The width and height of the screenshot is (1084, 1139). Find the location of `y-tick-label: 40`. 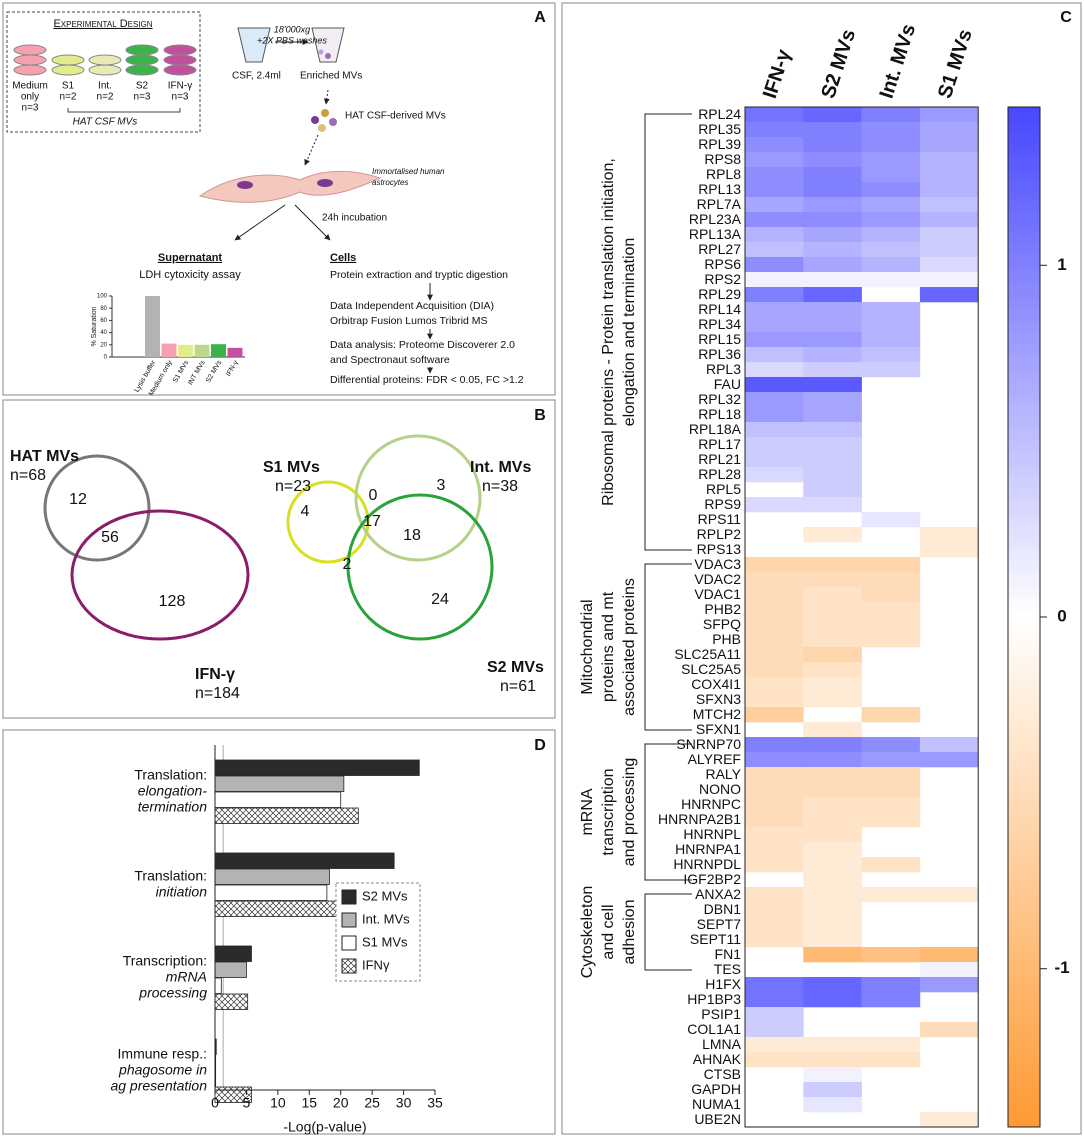

y-tick-label: 40 is located at coordinates (103, 333).